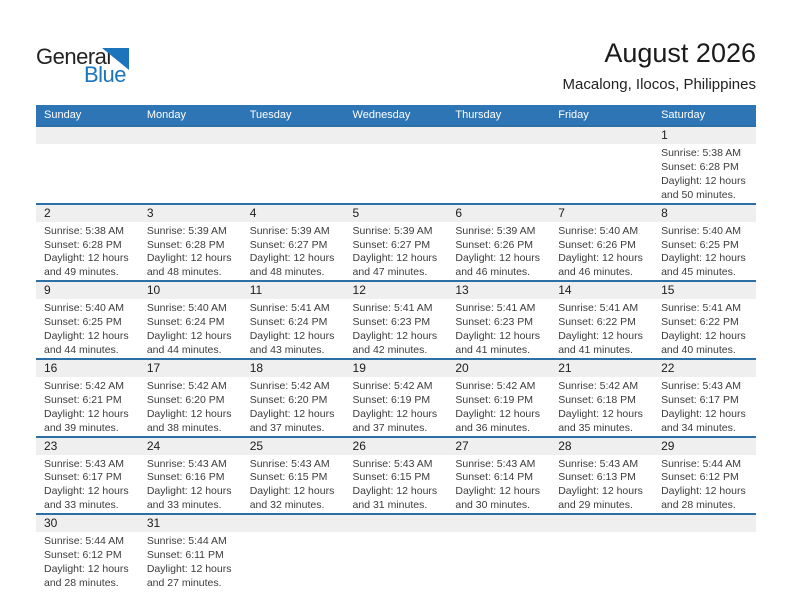 This screenshot has height=612, width=792. Describe the element at coordinates (396, 213) in the screenshot. I see `day-number-band: 5` at that location.